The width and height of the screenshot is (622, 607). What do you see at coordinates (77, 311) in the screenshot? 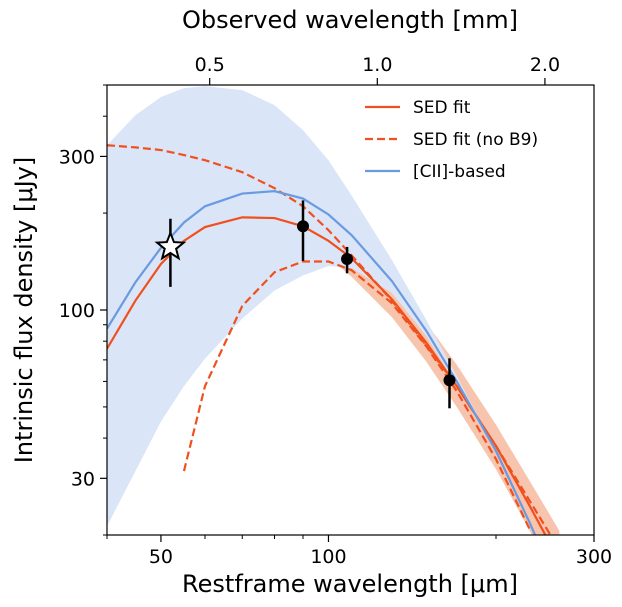
I see `y-tick-label: 100` at bounding box center [77, 311].